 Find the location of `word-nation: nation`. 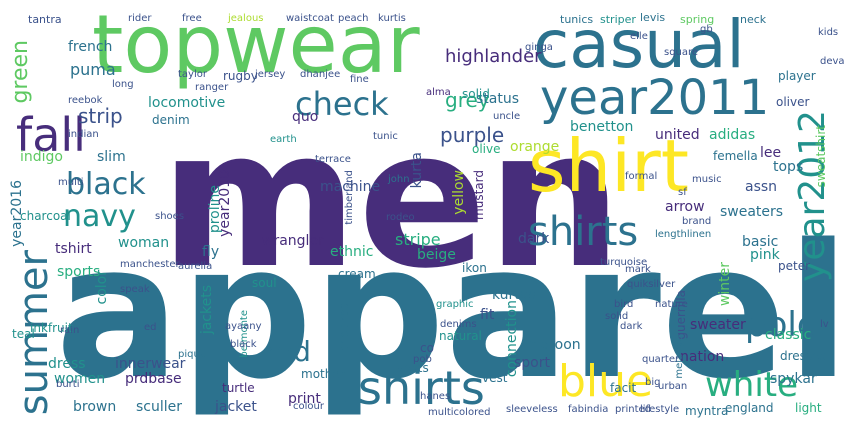

word-nation: nation is located at coordinates (702, 357).